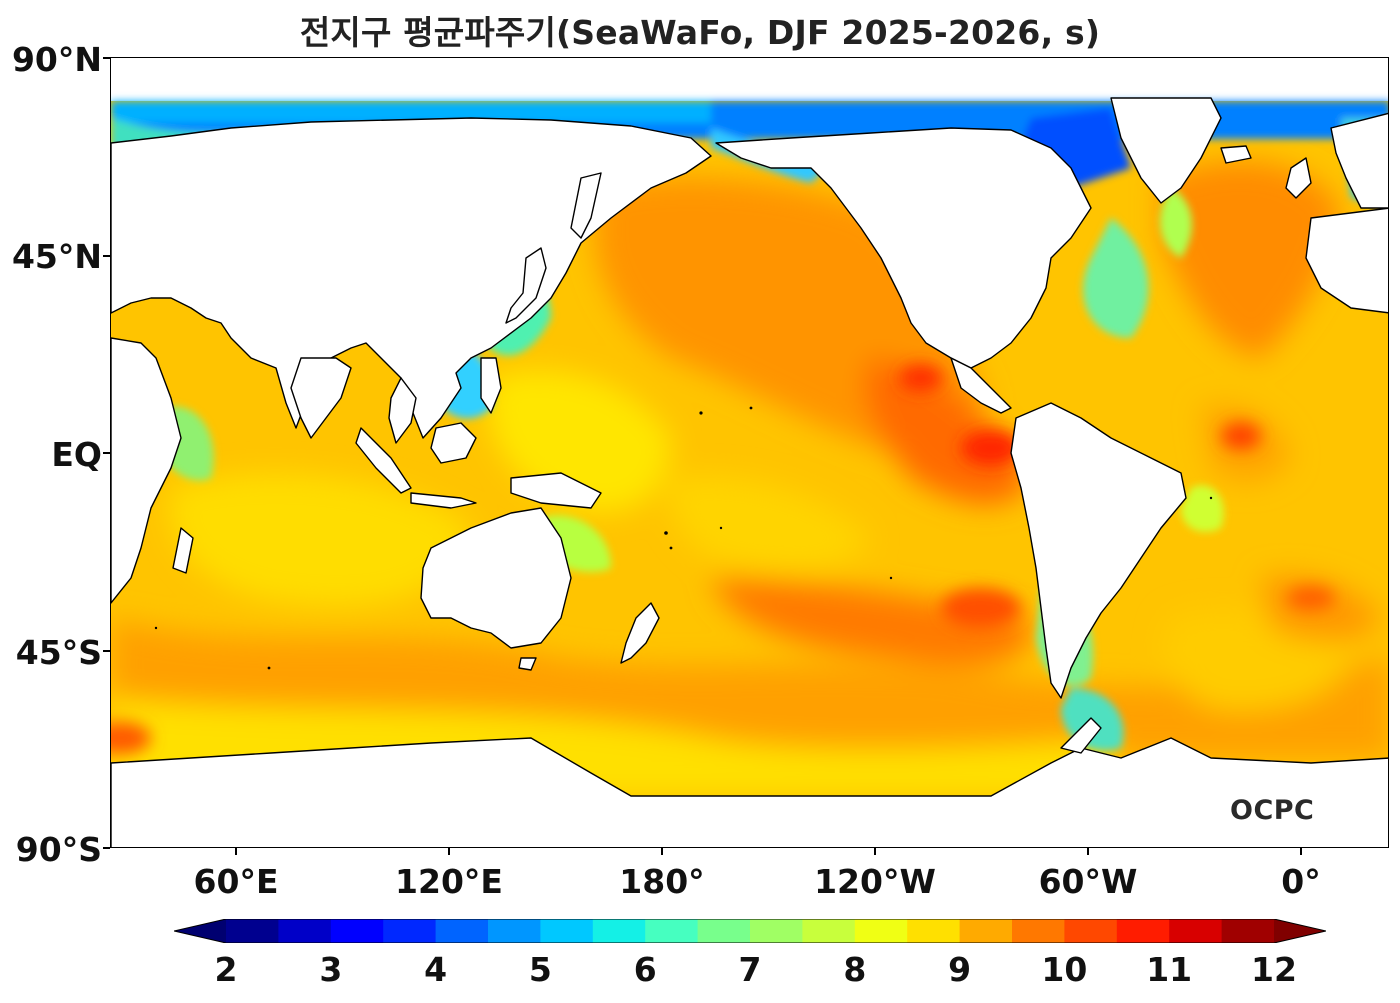  Describe the element at coordinates (331, 969) in the screenshot. I see `colorbar-tick-label: 3` at that location.